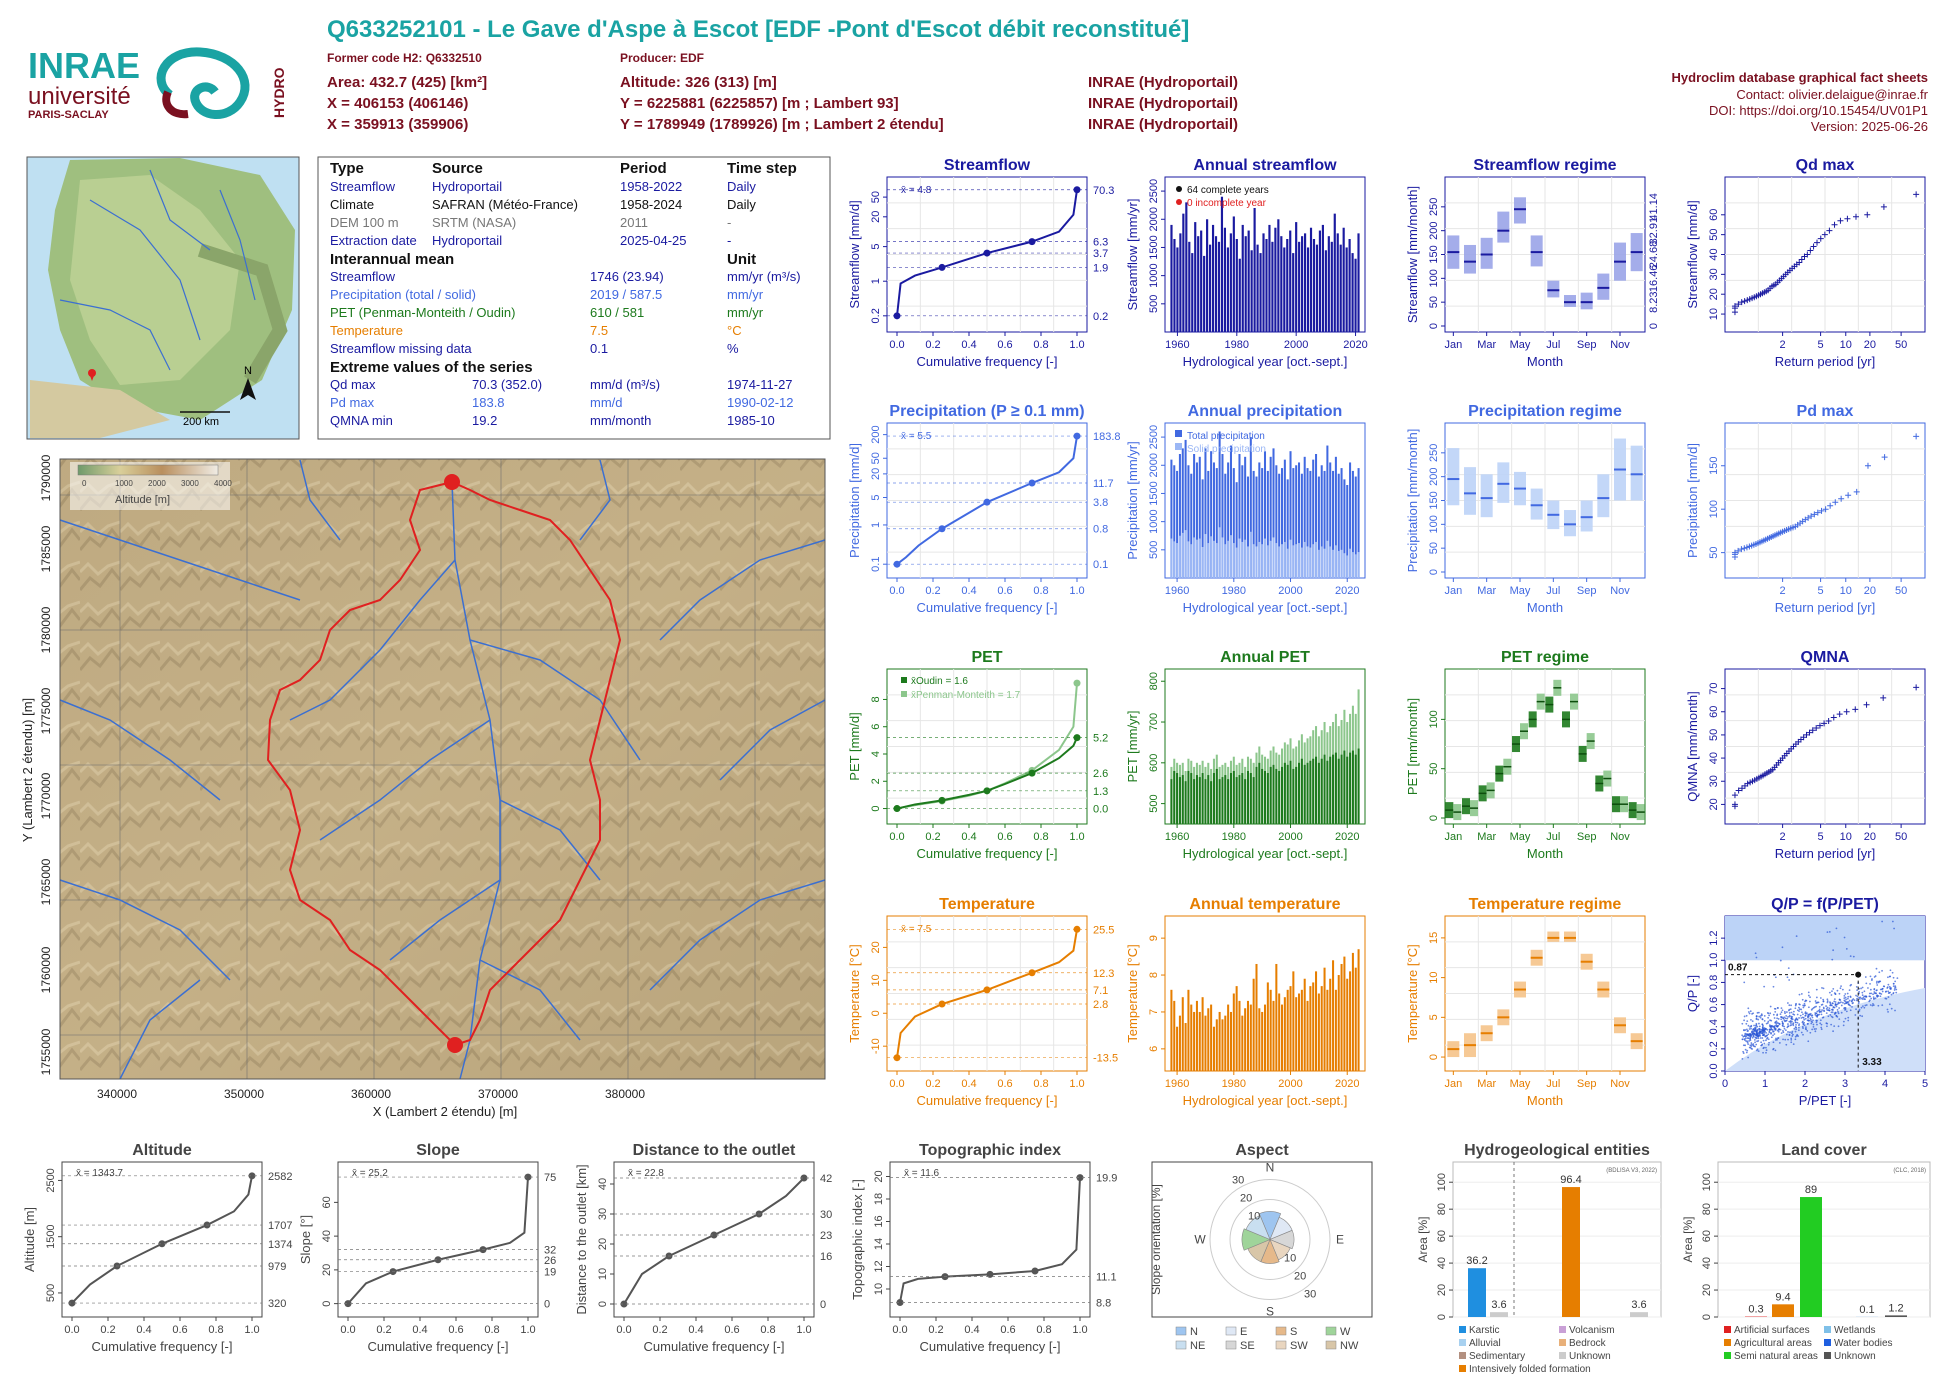  Describe the element at coordinates (1177, 591) in the screenshot. I see `x-tick-label: 1960` at that location.